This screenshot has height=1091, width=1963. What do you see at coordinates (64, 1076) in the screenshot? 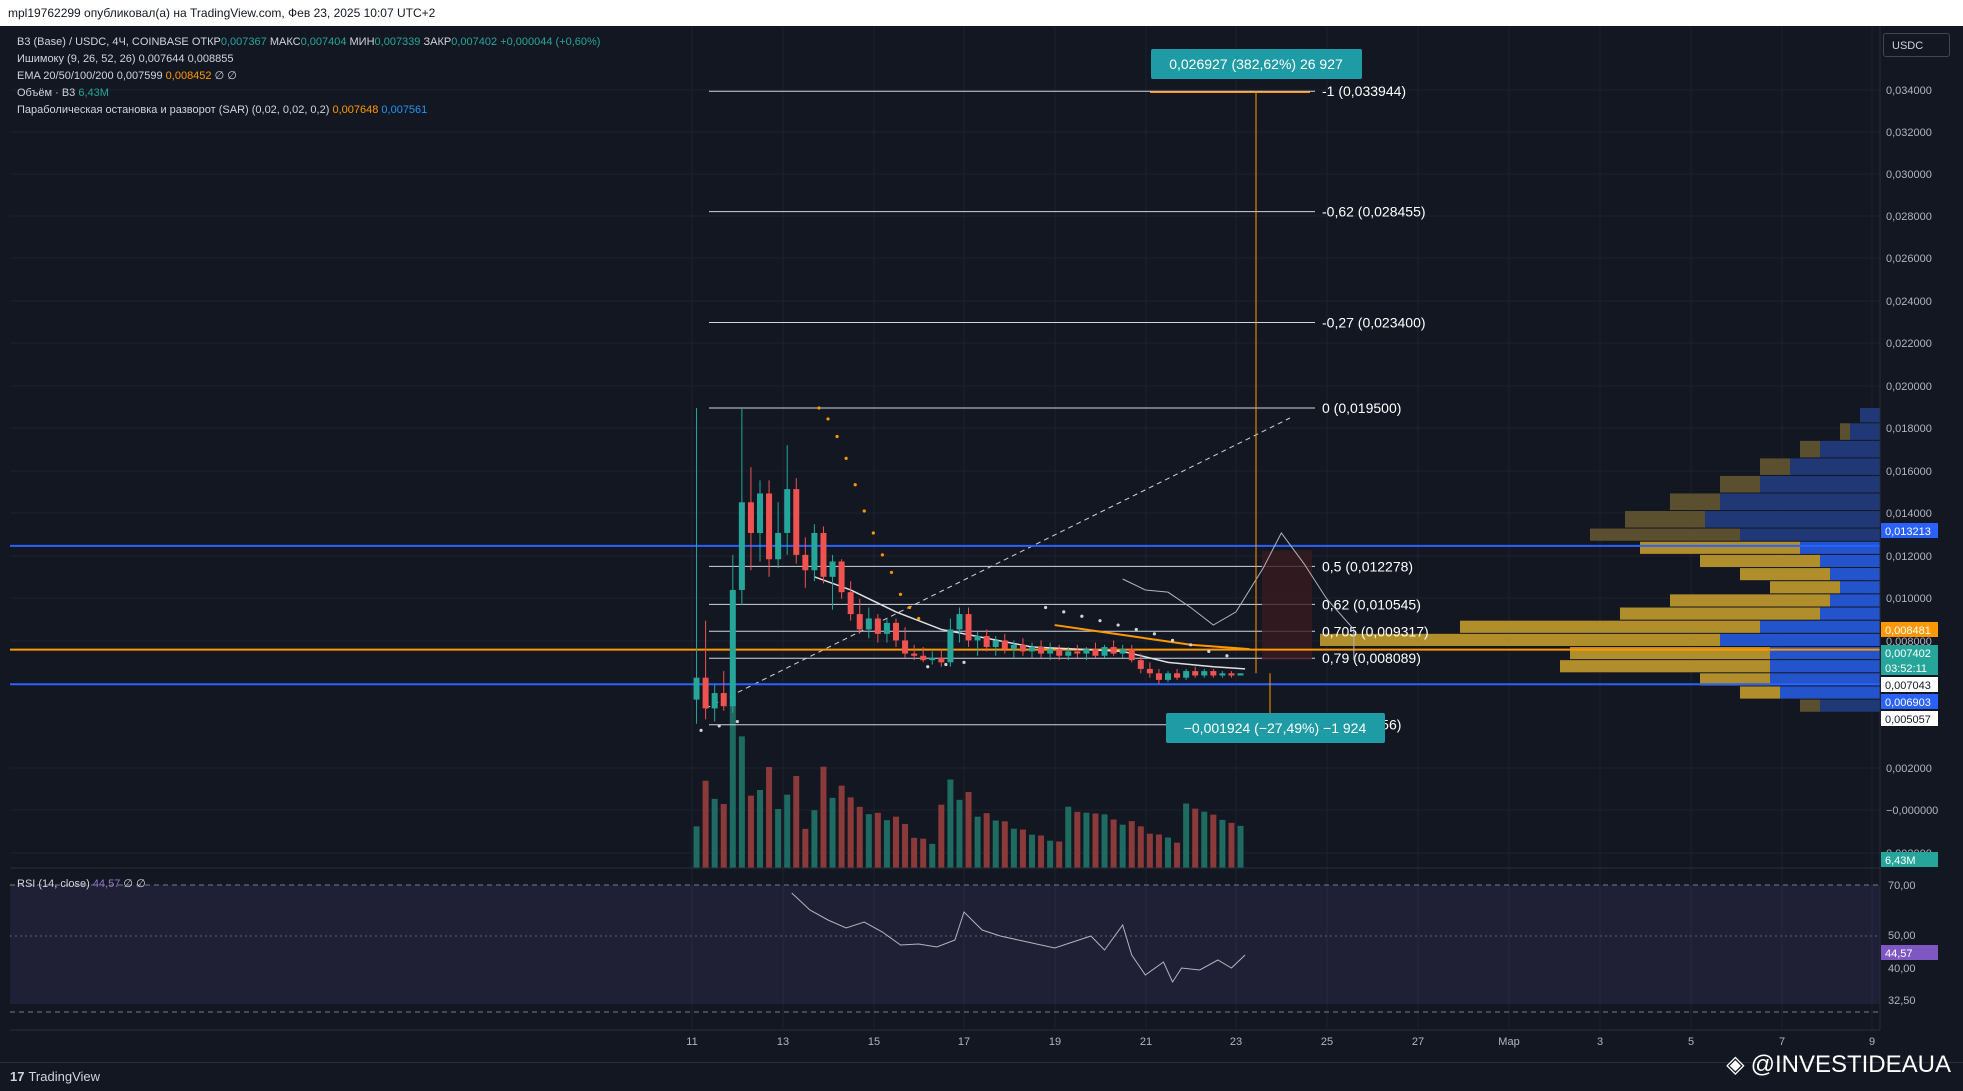
I see `tradingview-brand: TradingView` at bounding box center [64, 1076].